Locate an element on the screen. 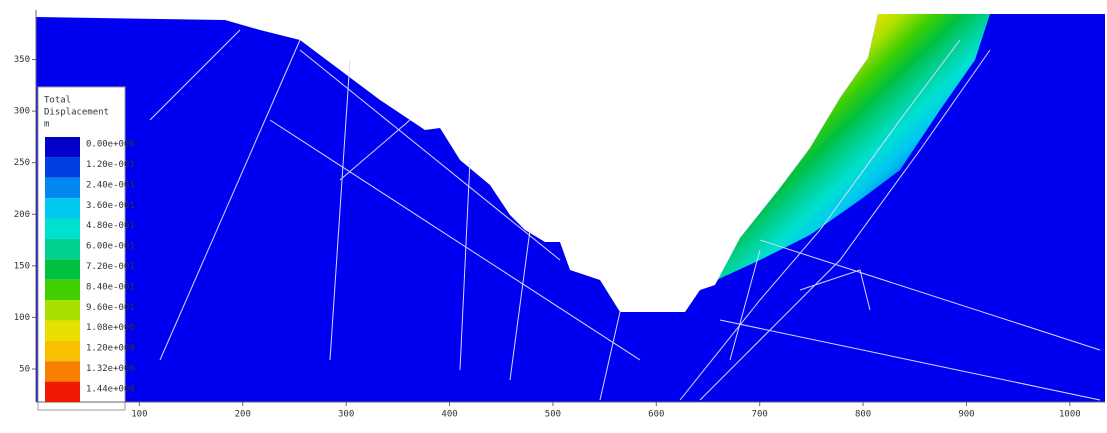 The width and height of the screenshot is (1107, 433). x-tick-label: 200 is located at coordinates (243, 415).